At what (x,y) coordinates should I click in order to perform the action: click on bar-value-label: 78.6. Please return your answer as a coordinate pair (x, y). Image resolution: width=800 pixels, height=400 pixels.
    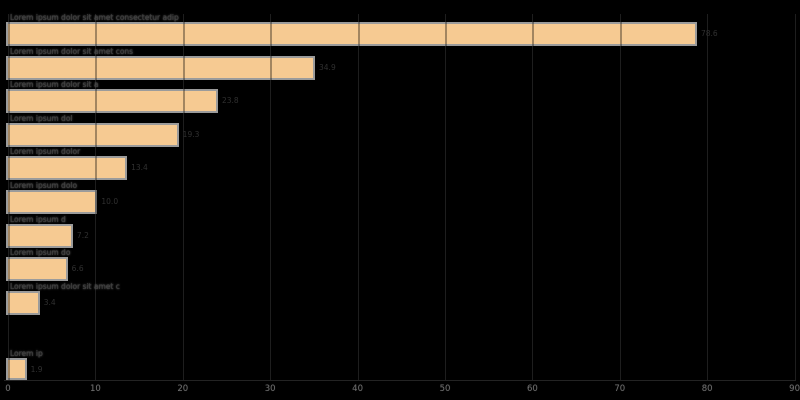
    Looking at the image, I should click on (709, 33).